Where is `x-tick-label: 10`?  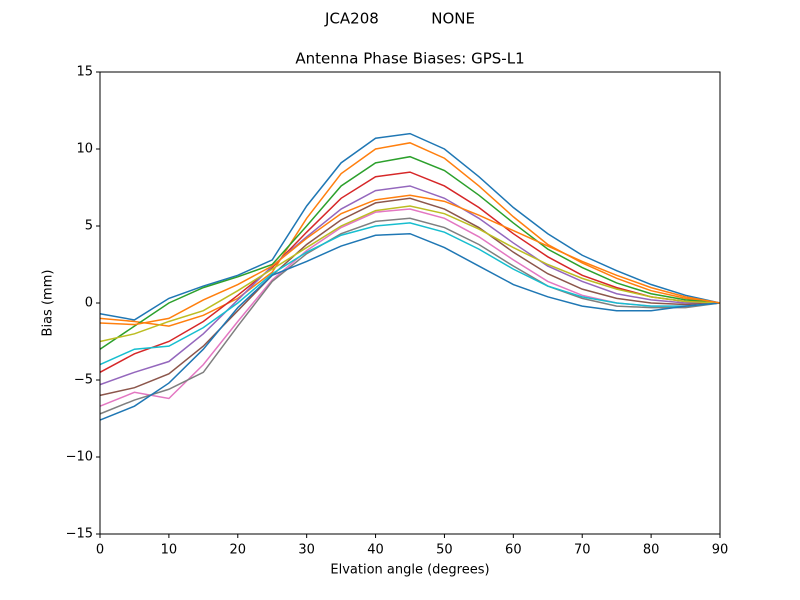
x-tick-label: 10 is located at coordinates (169, 550).